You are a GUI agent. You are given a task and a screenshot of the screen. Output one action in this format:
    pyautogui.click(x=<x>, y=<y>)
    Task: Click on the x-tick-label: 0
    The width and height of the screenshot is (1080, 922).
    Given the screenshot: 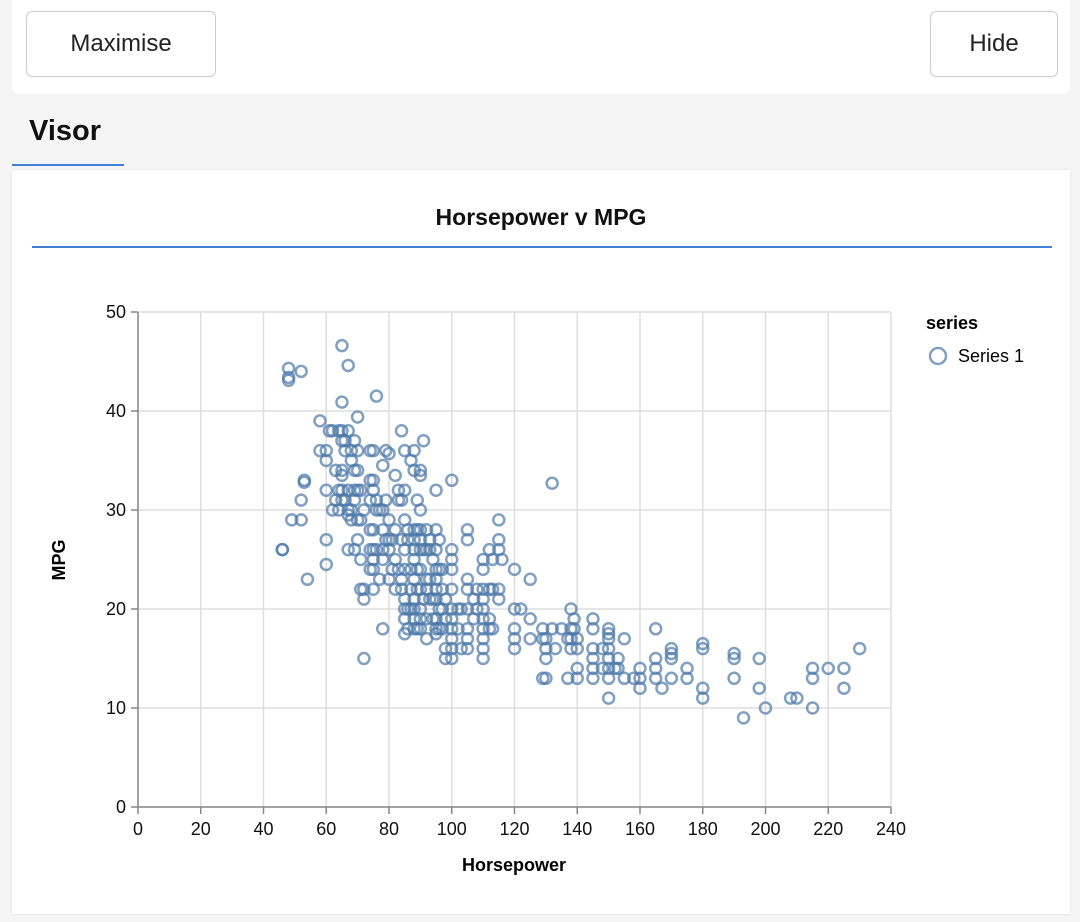 What is the action you would take?
    pyautogui.click(x=138, y=829)
    